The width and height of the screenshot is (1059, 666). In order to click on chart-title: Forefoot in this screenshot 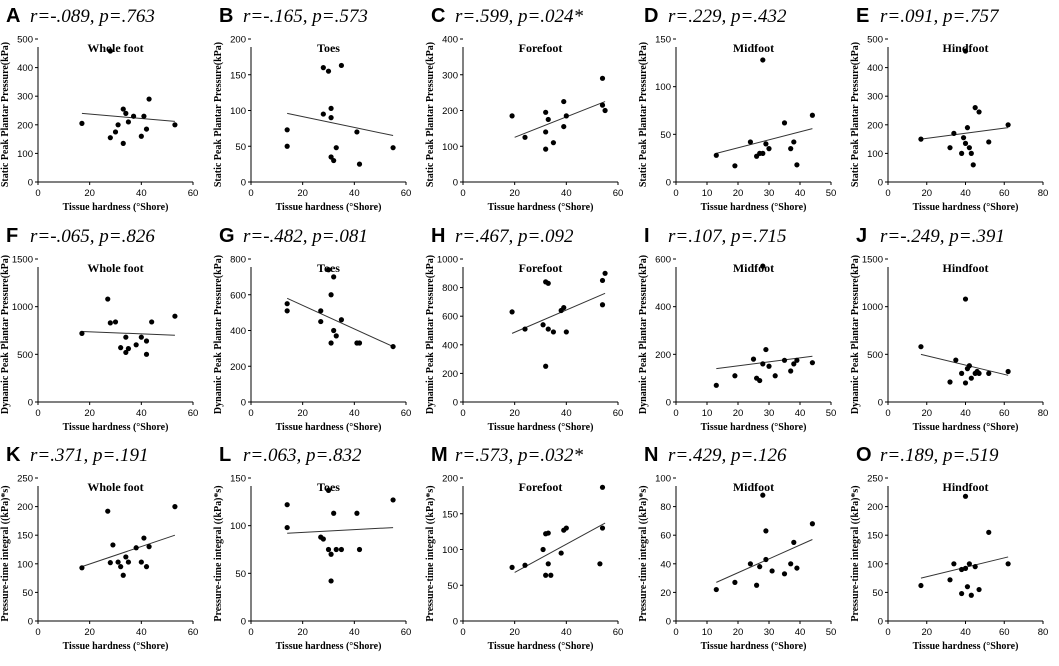, I will do `click(541, 48)`.